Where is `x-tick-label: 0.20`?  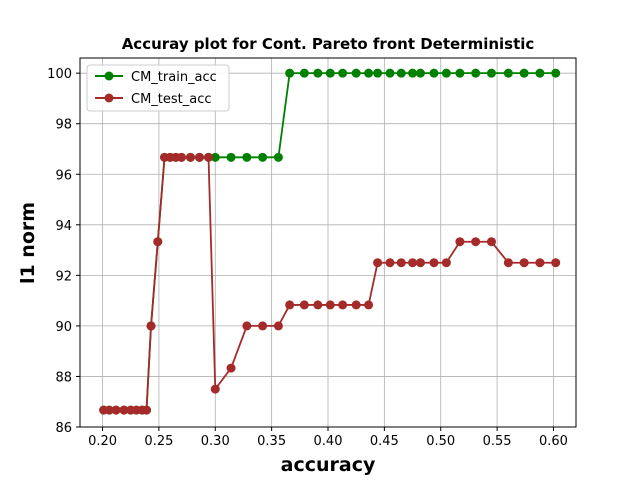 x-tick-label: 0.20 is located at coordinates (102, 441).